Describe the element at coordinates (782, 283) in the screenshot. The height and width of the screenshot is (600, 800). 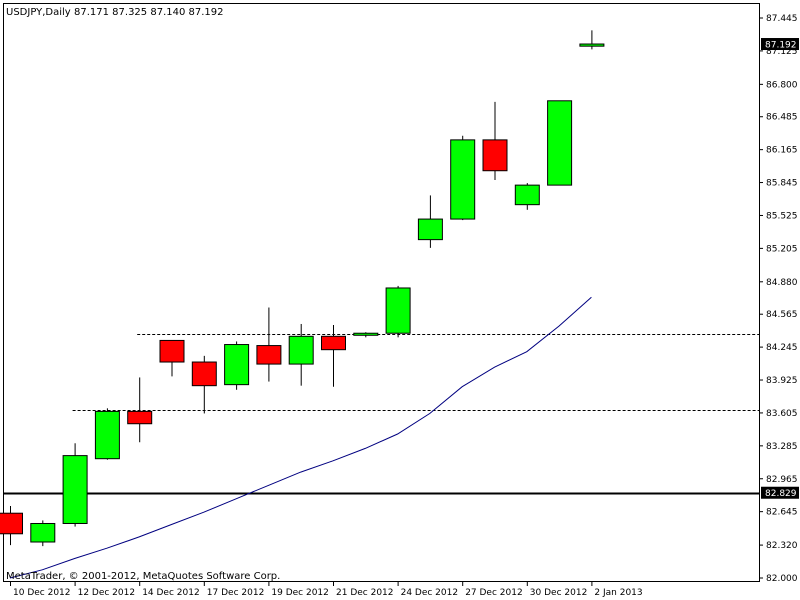
I see `y-tick-label: 84.880` at that location.